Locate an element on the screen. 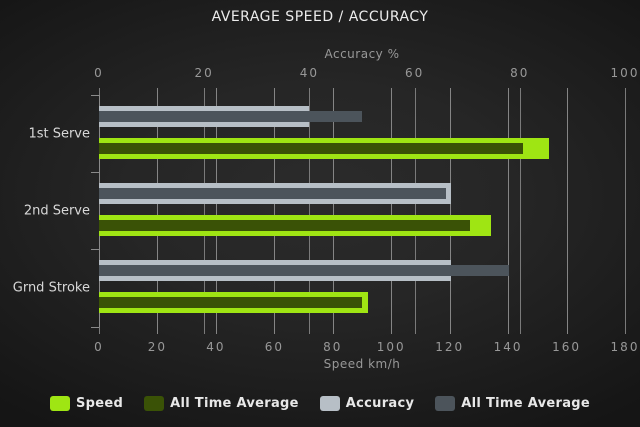  y-axis-line is located at coordinates (99, 211).